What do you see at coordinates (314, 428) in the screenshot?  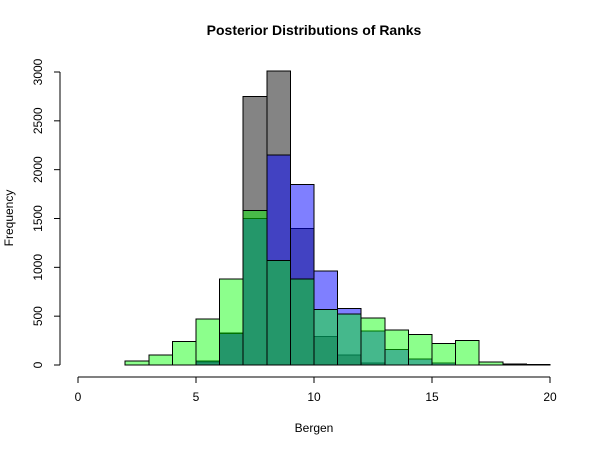 I see `x-axis-label: Bergen` at bounding box center [314, 428].